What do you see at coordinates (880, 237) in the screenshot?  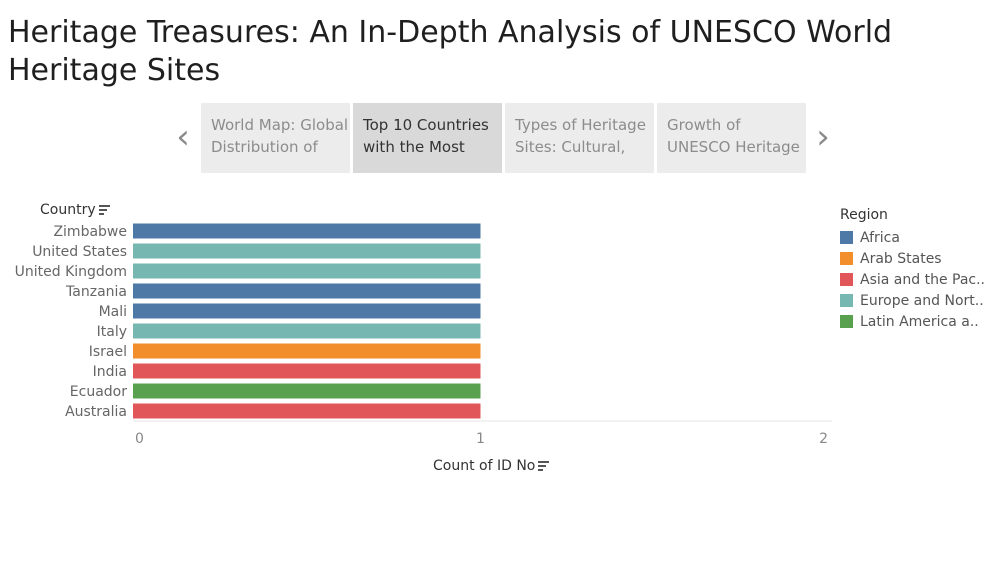 I see `legend-label: Africa` at bounding box center [880, 237].